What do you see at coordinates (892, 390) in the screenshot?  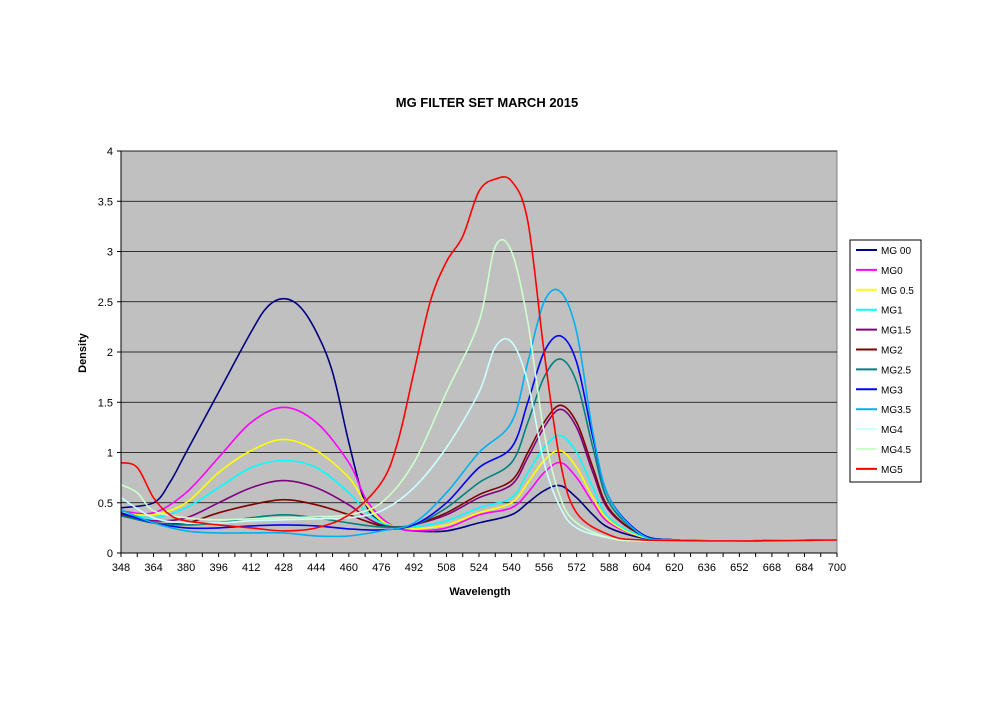 I see `legend-label-mg3: MG3` at bounding box center [892, 390].